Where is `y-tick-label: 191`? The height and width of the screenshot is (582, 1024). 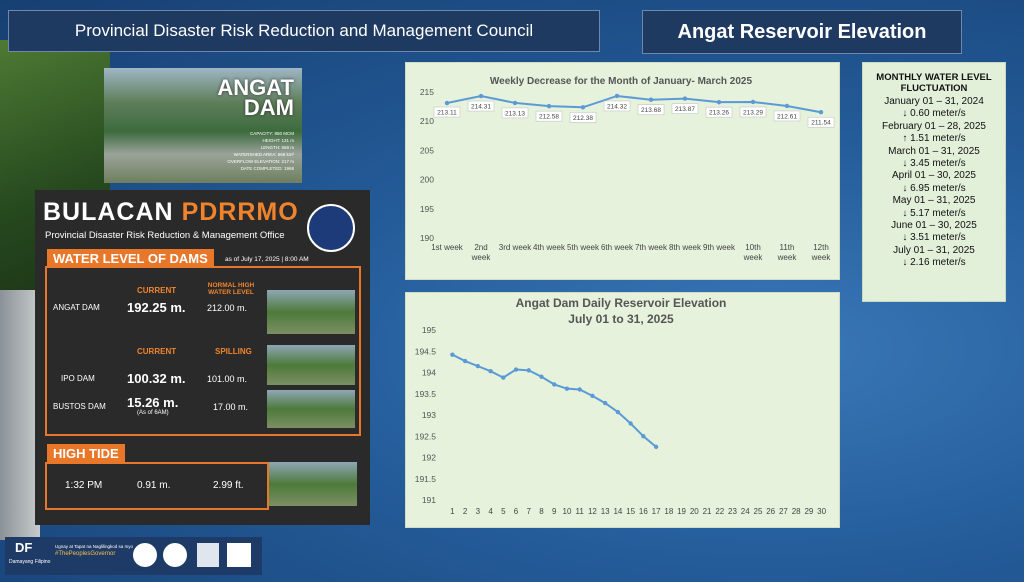 y-tick-label: 191 is located at coordinates (429, 500).